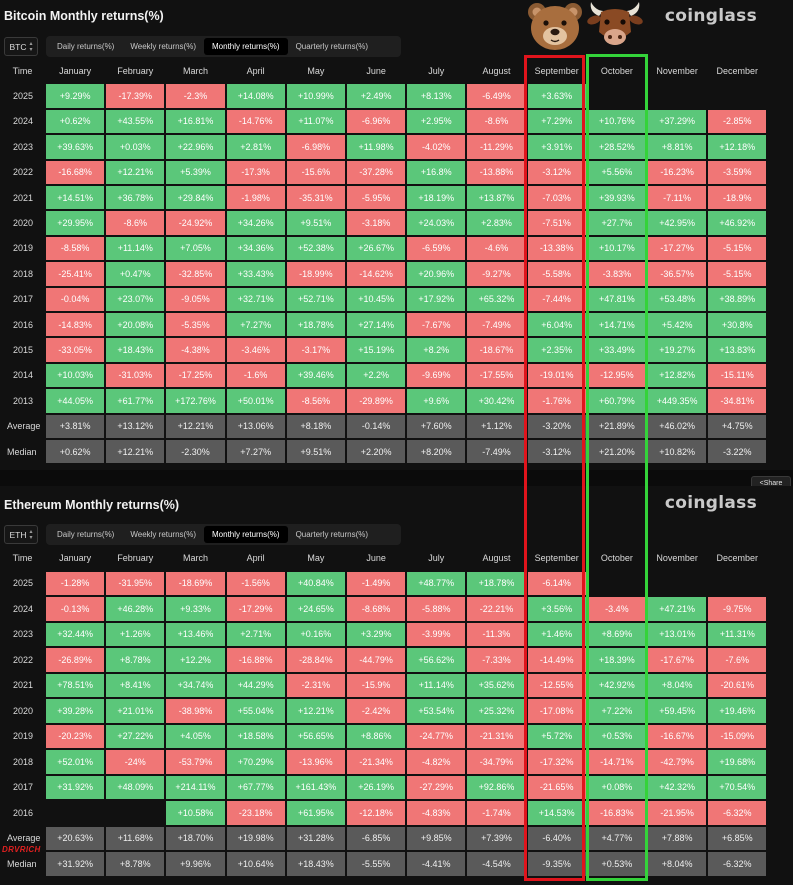 This screenshot has width=793, height=885. Describe the element at coordinates (737, 121) in the screenshot. I see `btc-return-cell: -2.85%` at that location.